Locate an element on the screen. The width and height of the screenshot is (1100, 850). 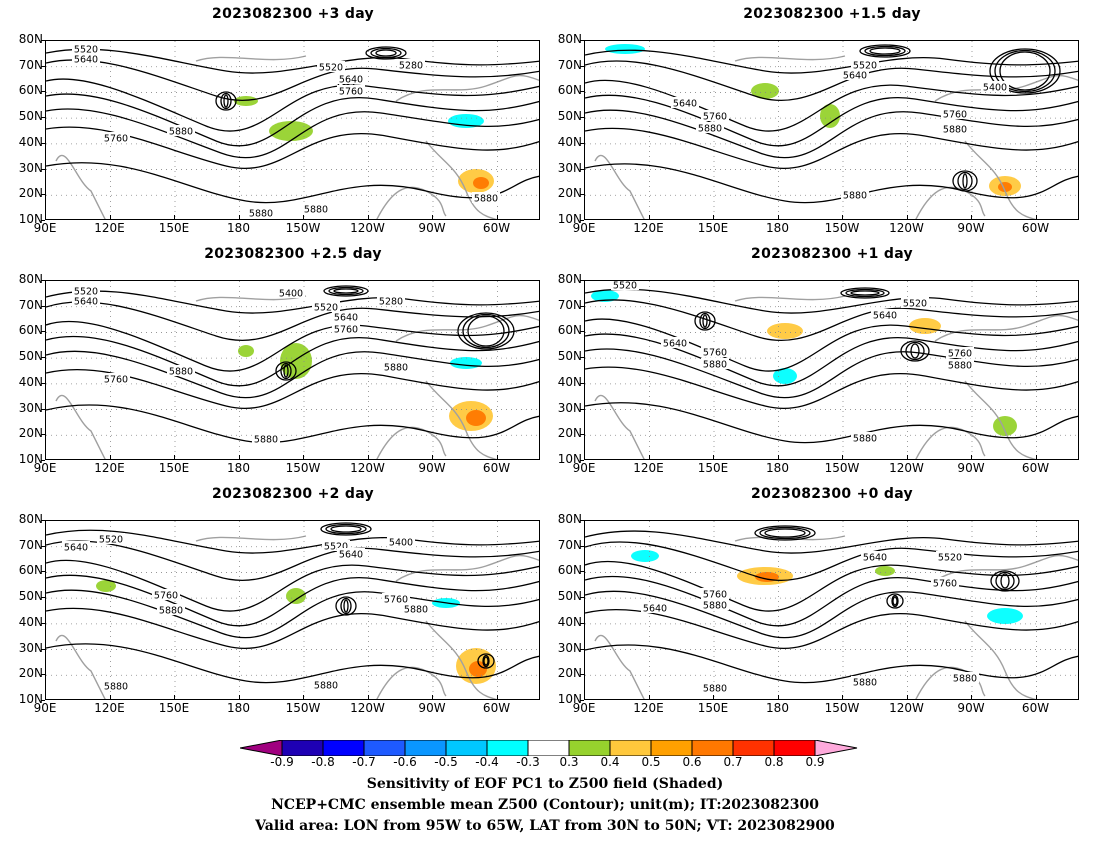
lon-tick-label: 150E is located at coordinates (174, 228).